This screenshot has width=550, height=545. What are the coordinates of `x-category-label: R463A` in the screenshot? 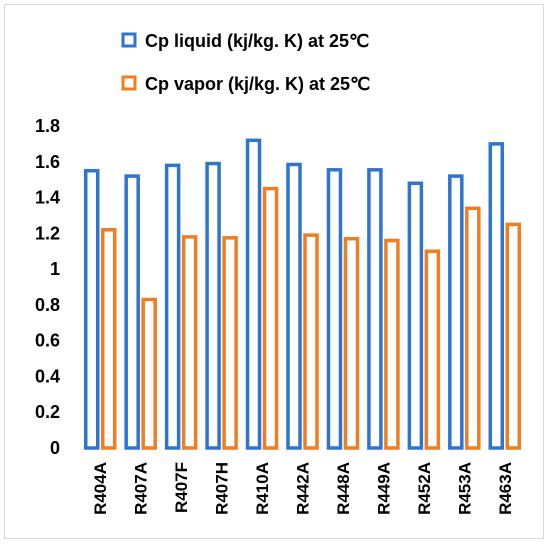 It's located at (505, 488).